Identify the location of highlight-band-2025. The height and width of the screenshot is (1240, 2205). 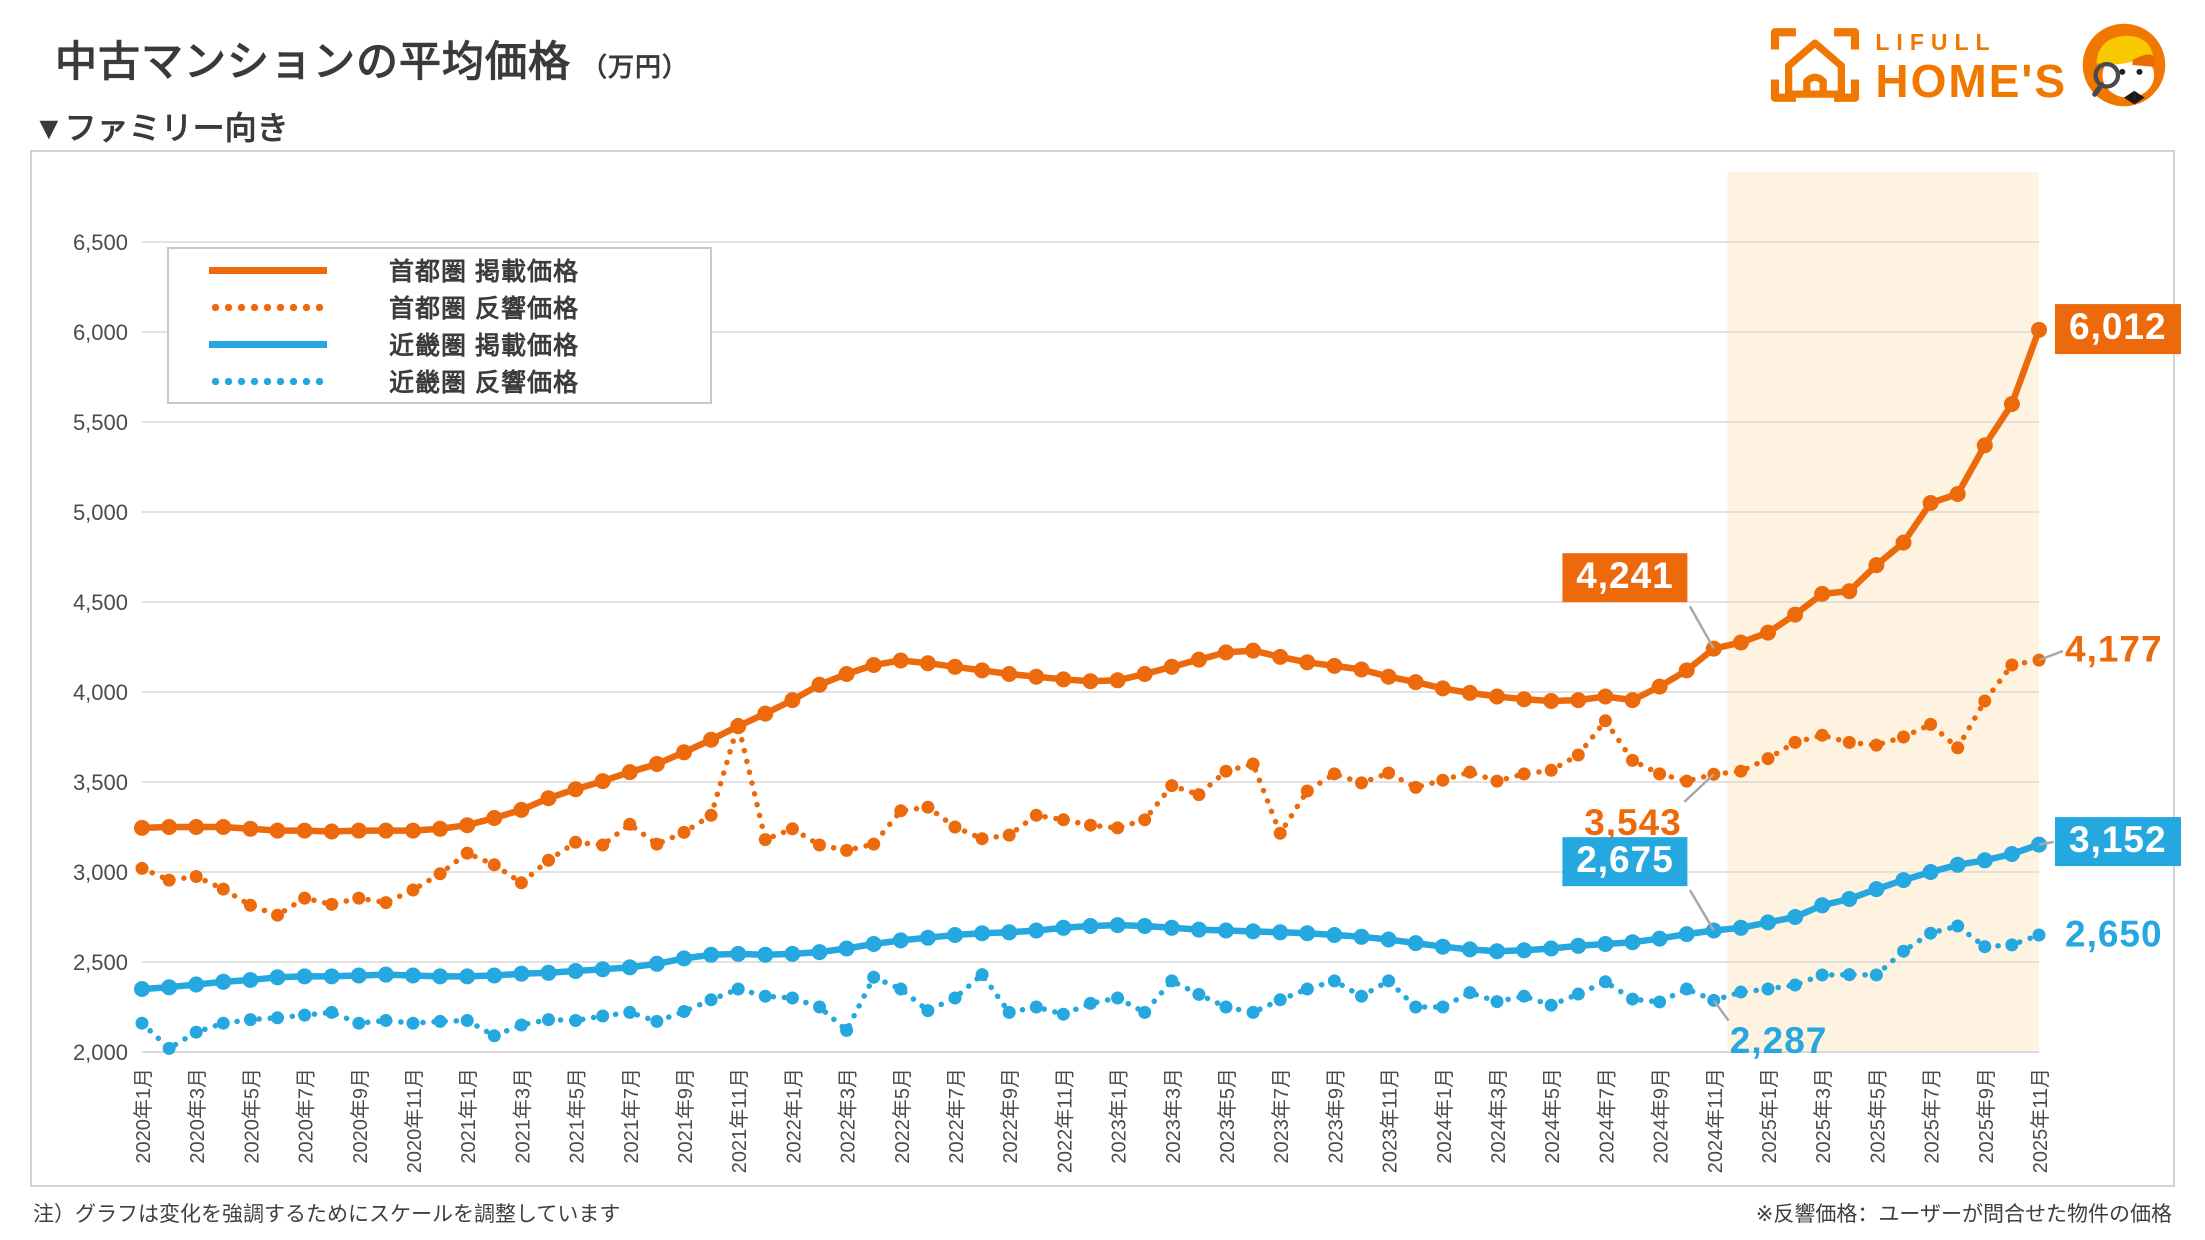
(1883, 612).